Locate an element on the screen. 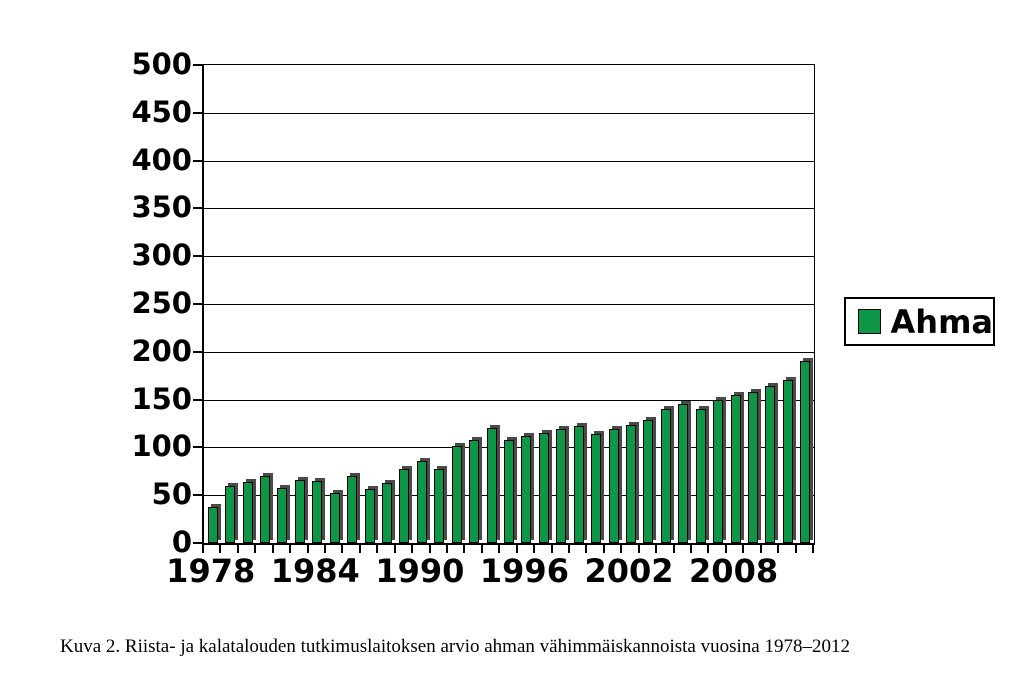  bar-1995 is located at coordinates (509, 491).